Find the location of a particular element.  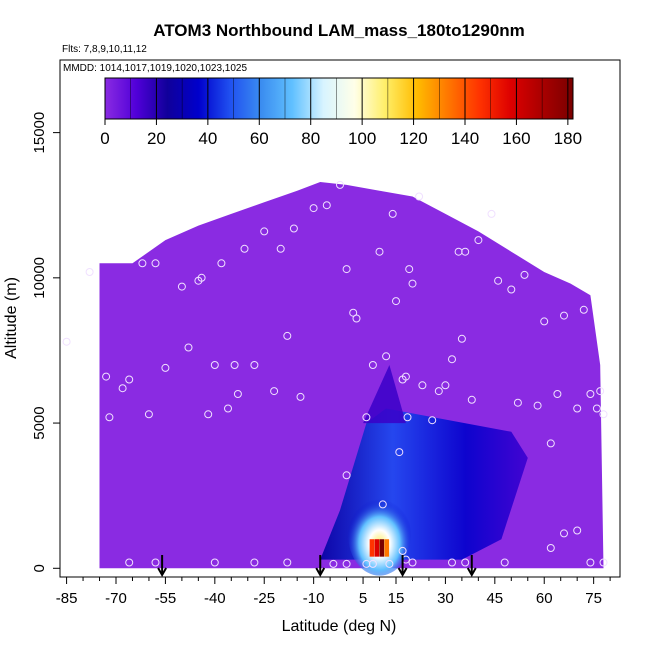

x-tick-label: -55 is located at coordinates (166, 598).